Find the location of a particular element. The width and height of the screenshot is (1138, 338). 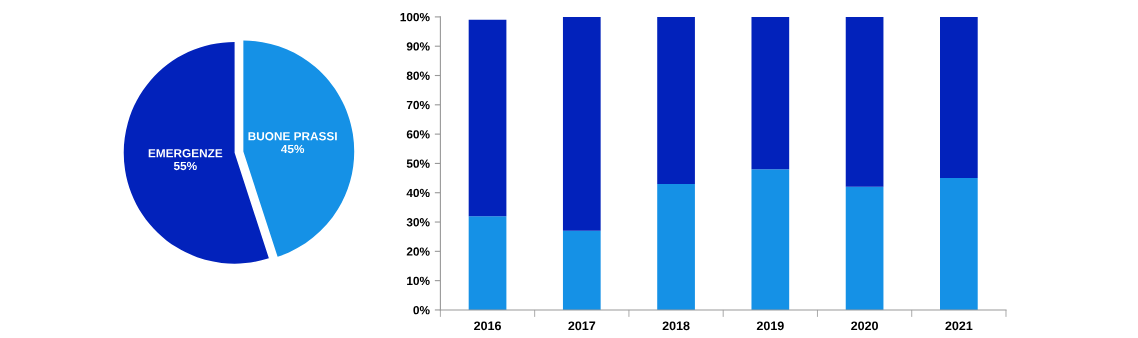

x-tick-label: 2016 is located at coordinates (487, 326).